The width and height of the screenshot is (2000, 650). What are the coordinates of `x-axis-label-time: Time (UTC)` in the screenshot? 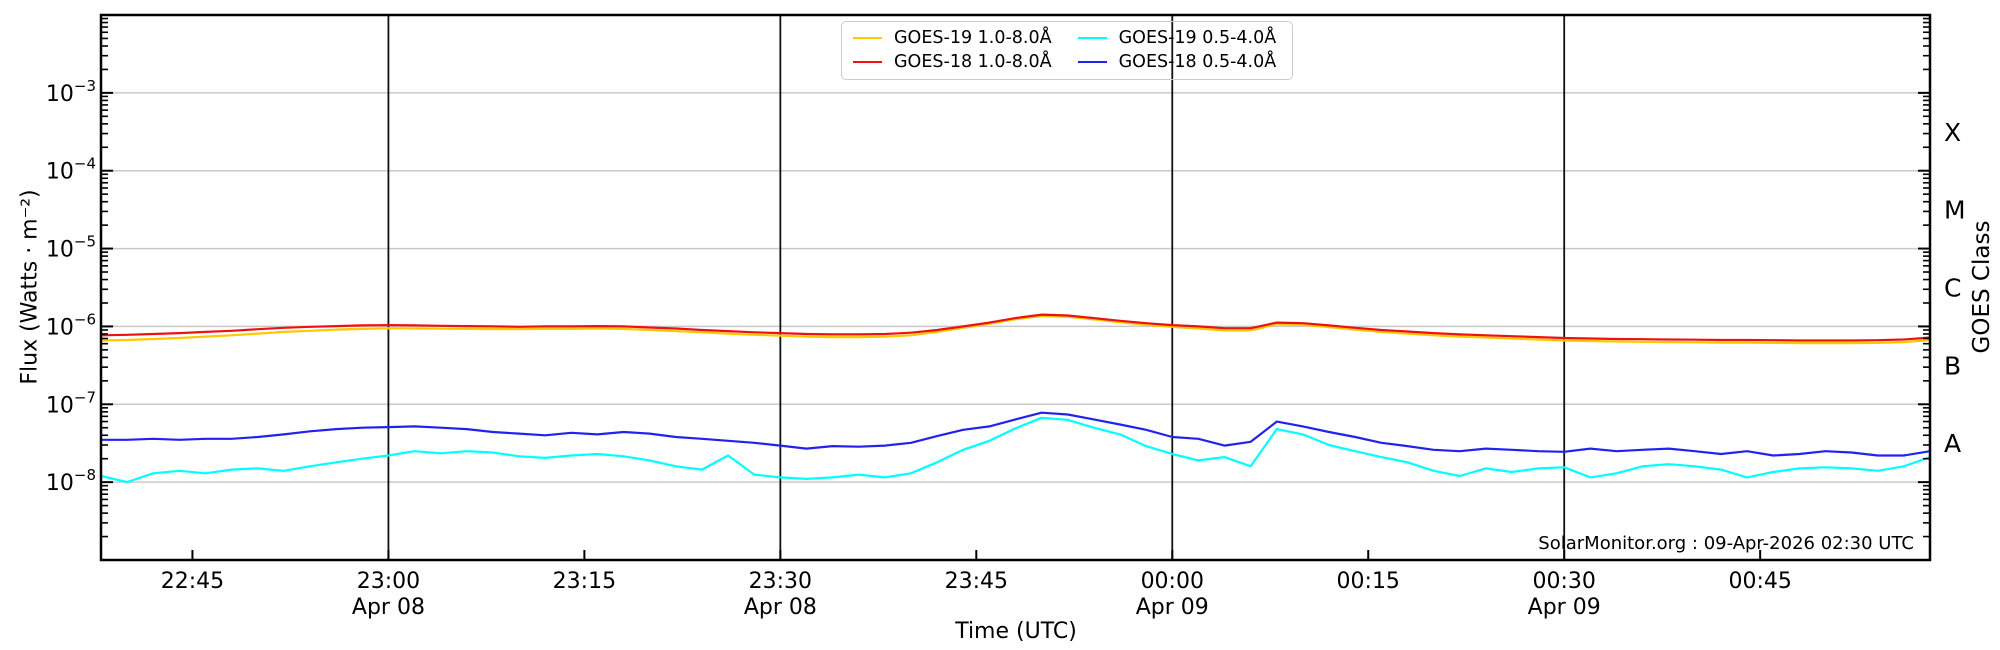 It's located at (1016, 631).